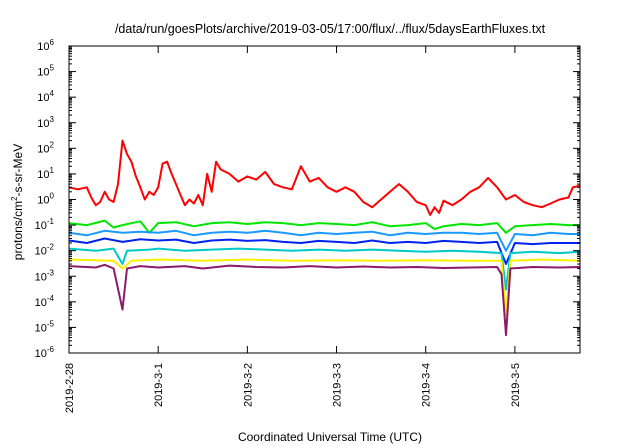 This screenshot has width=640, height=448. Describe the element at coordinates (45, 250) in the screenshot. I see `y-tick-label: 10⁻²` at that location.